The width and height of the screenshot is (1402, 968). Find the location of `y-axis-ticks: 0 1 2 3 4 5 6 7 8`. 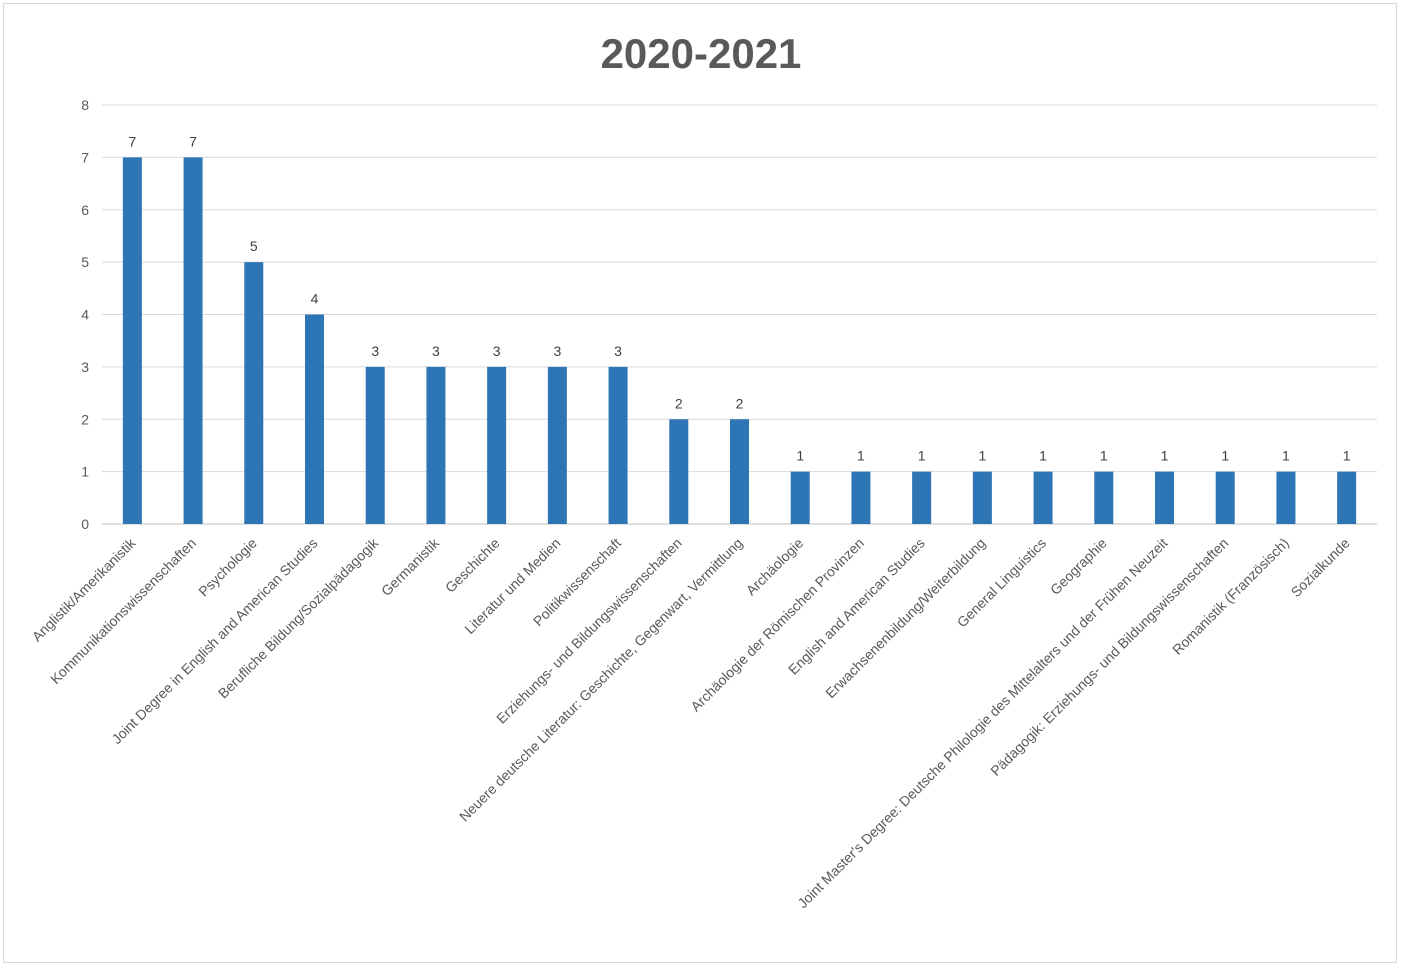

y-axis-ticks: 0 1 2 3 4 5 6 7 8 is located at coordinates (85, 314).